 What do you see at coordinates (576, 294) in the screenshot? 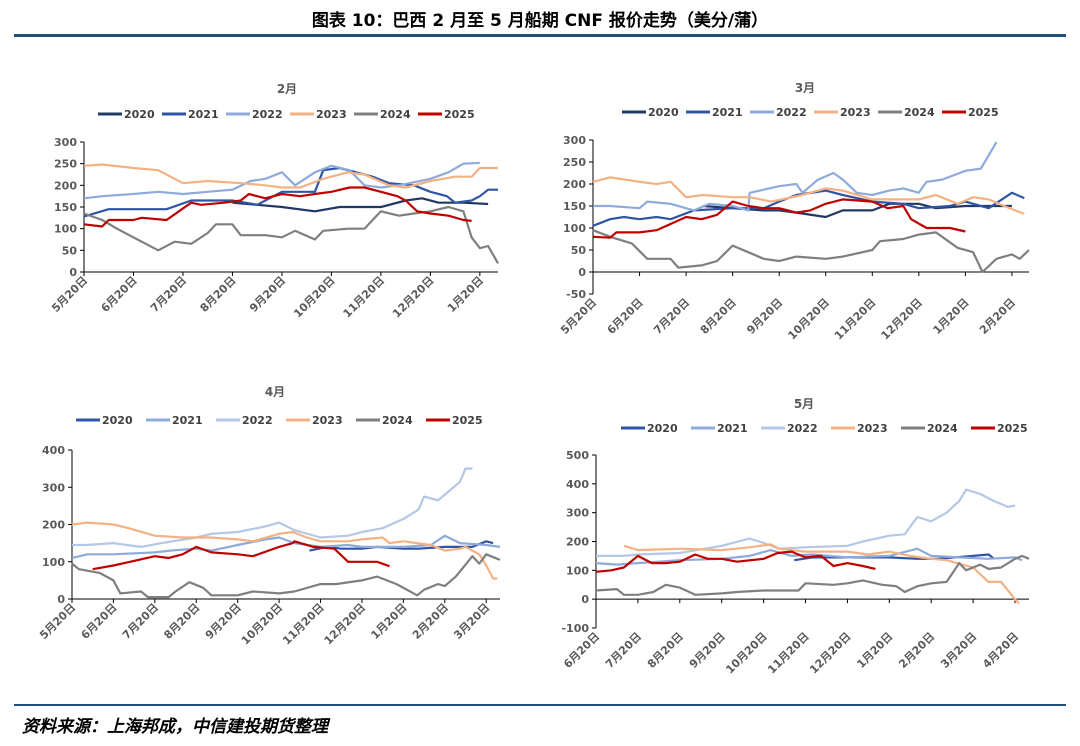
I see `y-tick-label: -50` at bounding box center [576, 294].